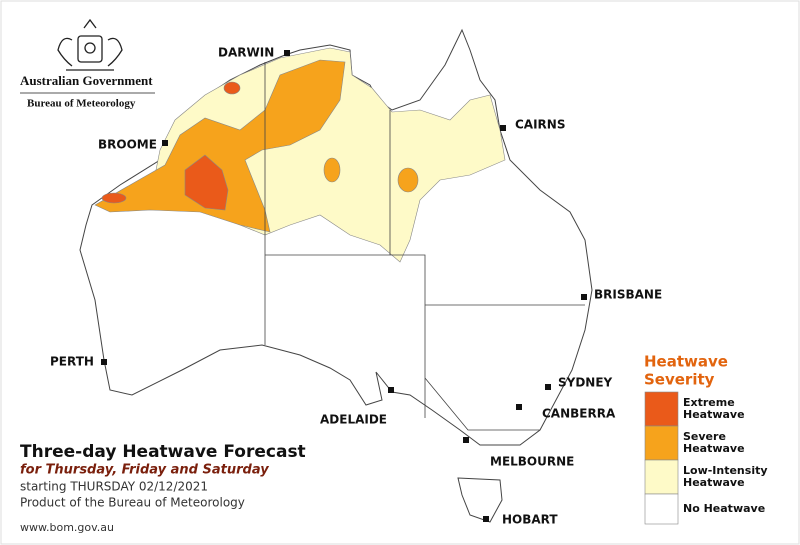 The width and height of the screenshot is (800, 545). What do you see at coordinates (163, 452) in the screenshot?
I see `title: Three-day Heatwave Forecast` at bounding box center [163, 452].